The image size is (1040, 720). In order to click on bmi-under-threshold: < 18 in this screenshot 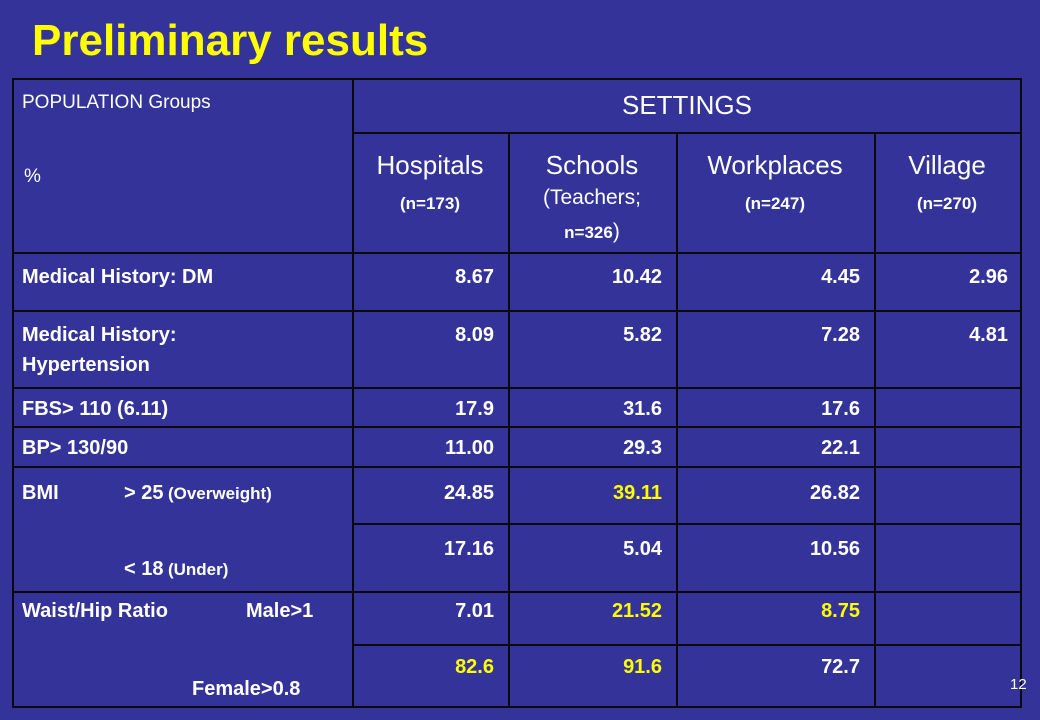, I will do `click(144, 569)`.